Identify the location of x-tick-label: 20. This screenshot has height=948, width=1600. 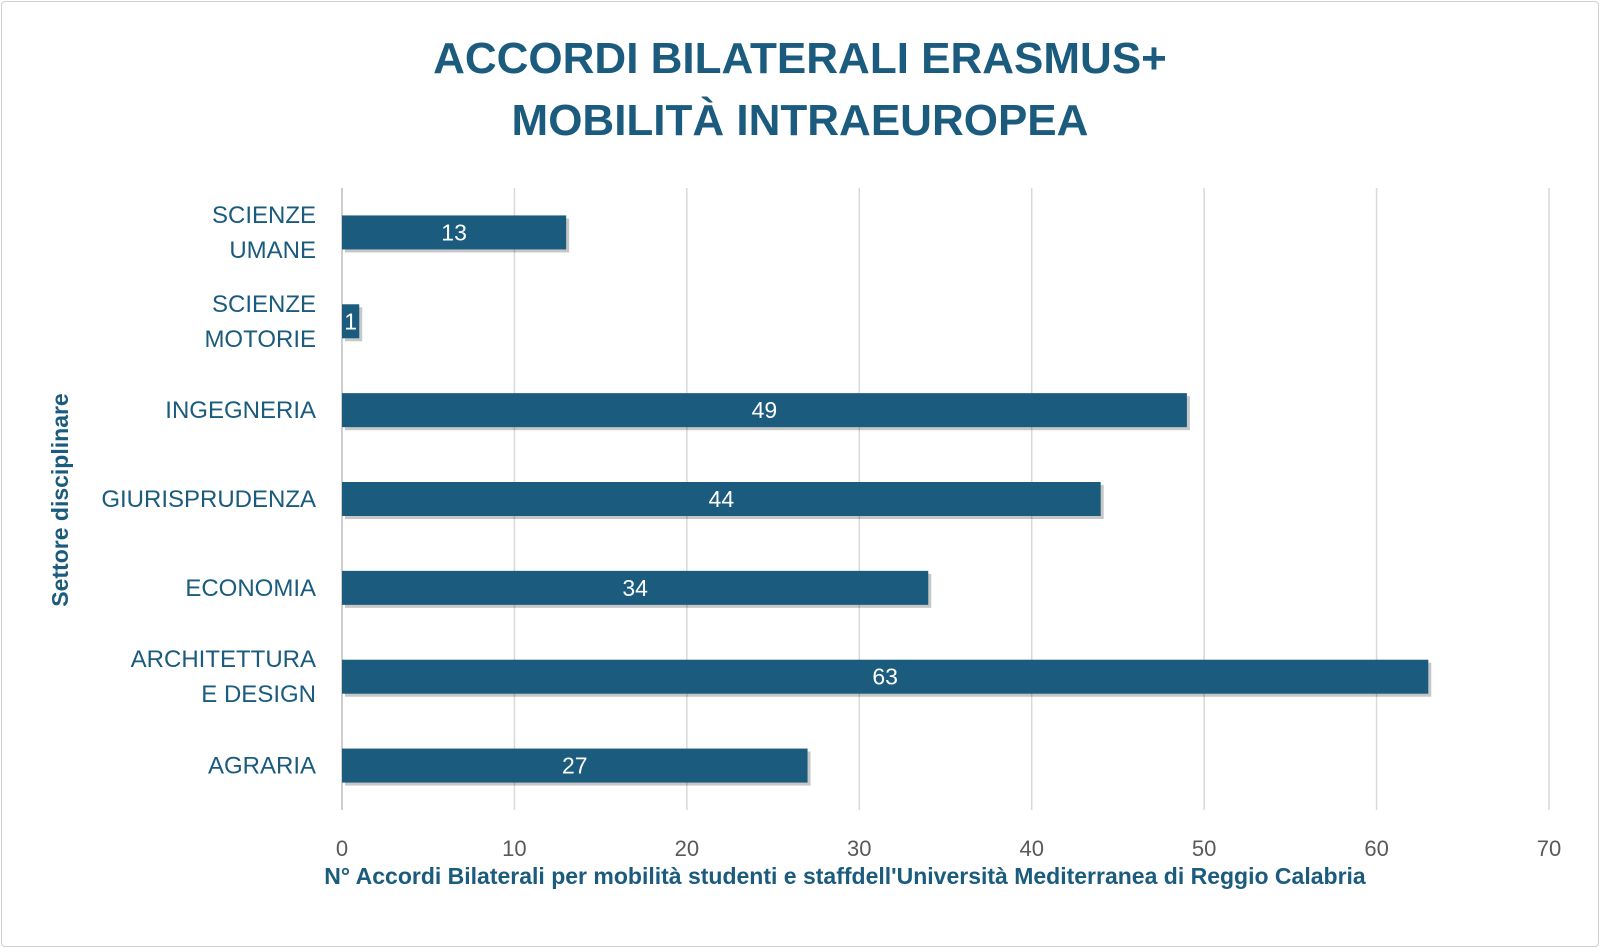
(687, 848).